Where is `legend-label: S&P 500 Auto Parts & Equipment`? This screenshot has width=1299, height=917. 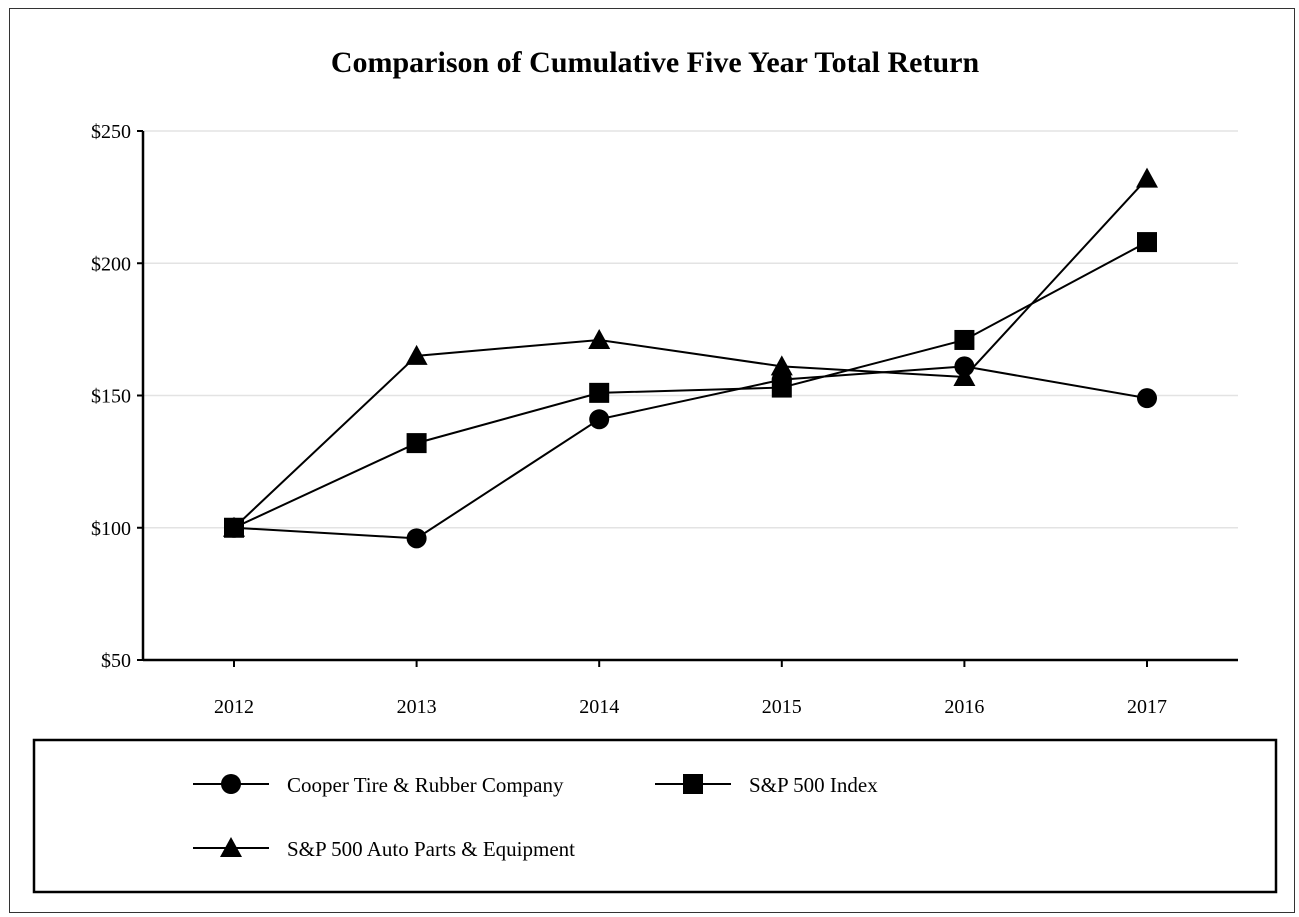
legend-label: S&P 500 Auto Parts & Equipment is located at coordinates (431, 849).